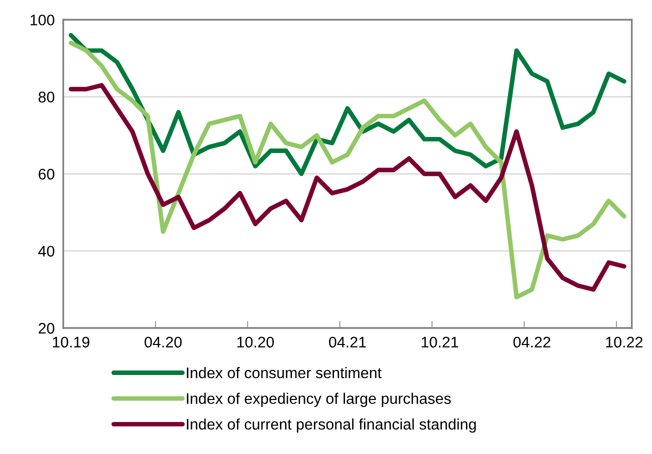  Describe the element at coordinates (46, 174) in the screenshot. I see `y-tick-label: 60` at that location.